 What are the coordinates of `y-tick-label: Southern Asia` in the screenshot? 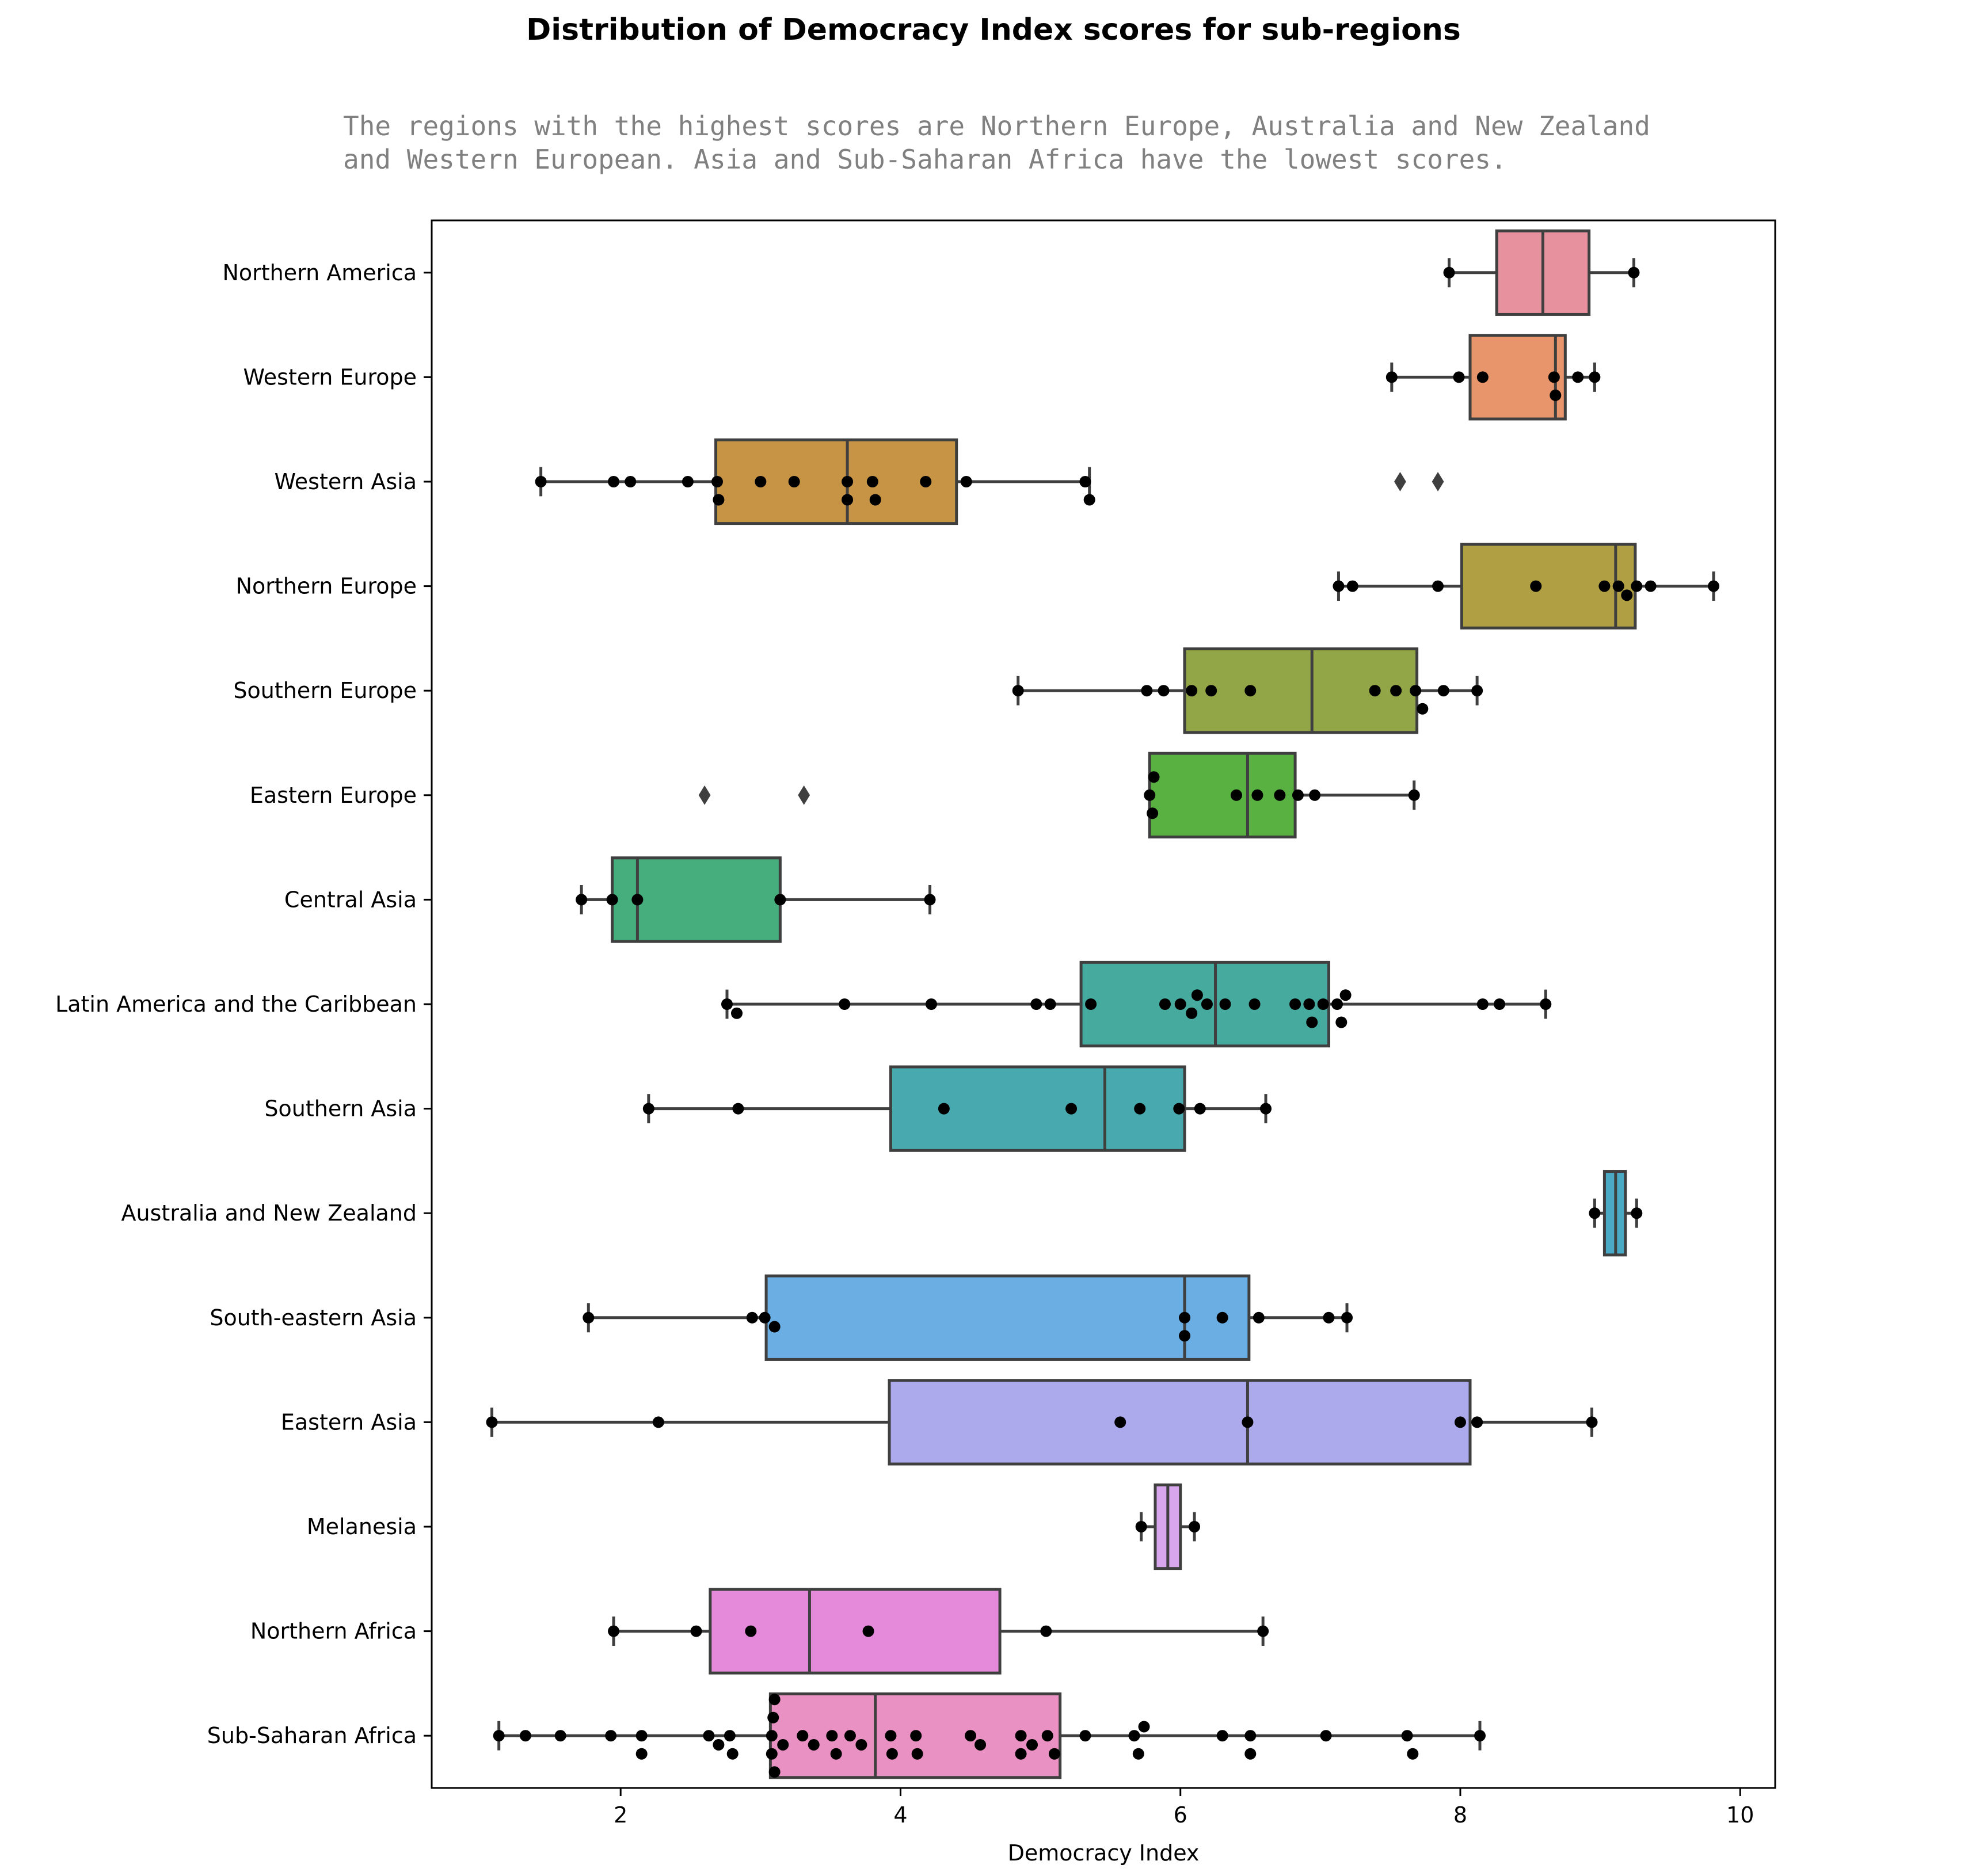 It's located at (341, 1109).